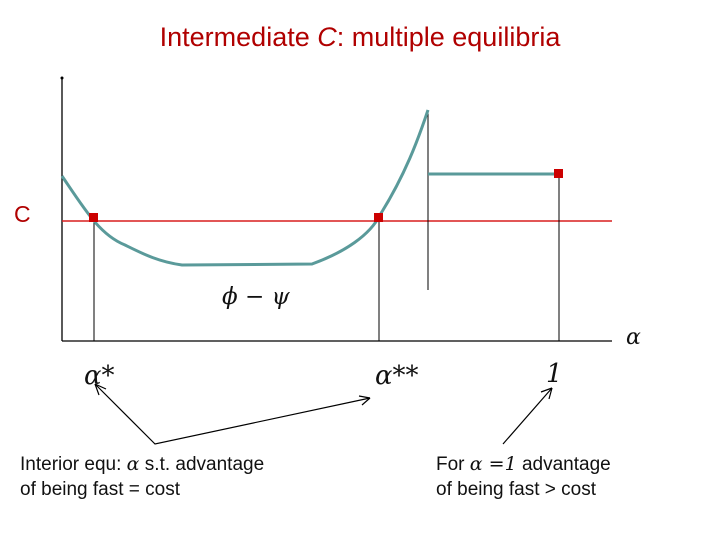 Image resolution: width=720 pixels, height=540 pixels. I want to click on title-italic-c: C, so click(327, 37).